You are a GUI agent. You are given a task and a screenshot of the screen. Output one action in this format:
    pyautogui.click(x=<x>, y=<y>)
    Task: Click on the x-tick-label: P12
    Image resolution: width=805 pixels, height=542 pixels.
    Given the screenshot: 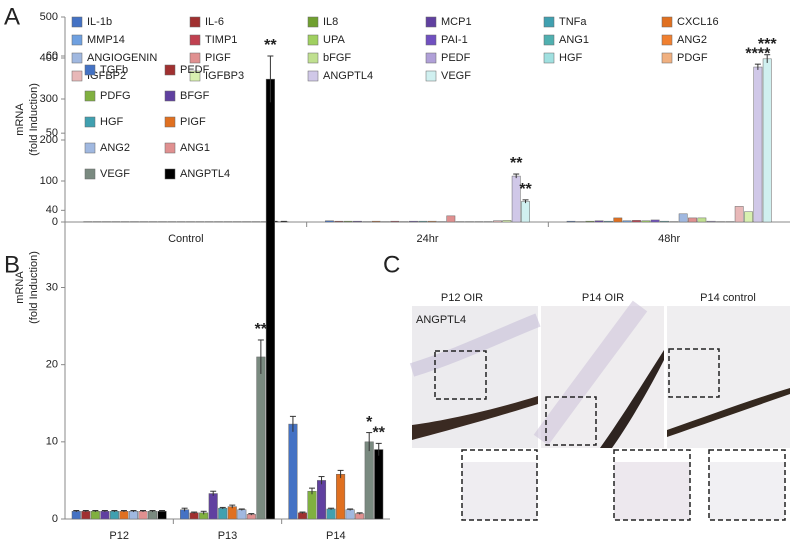 What is the action you would take?
    pyautogui.click(x=119, y=536)
    